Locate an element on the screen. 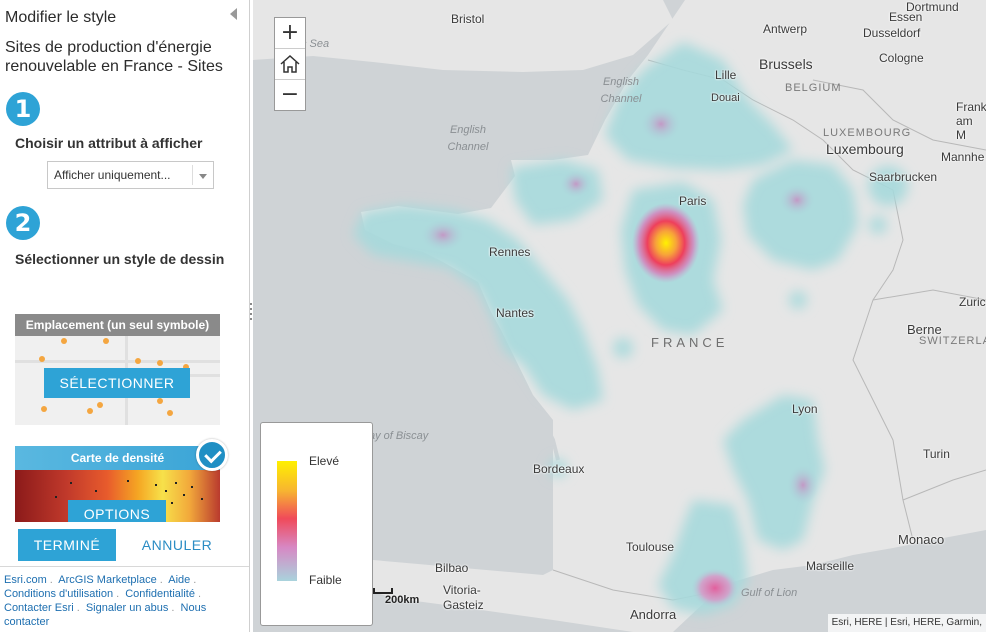 This screenshot has width=986, height=632. map-label-dortmund: Dortmund is located at coordinates (932, 7).